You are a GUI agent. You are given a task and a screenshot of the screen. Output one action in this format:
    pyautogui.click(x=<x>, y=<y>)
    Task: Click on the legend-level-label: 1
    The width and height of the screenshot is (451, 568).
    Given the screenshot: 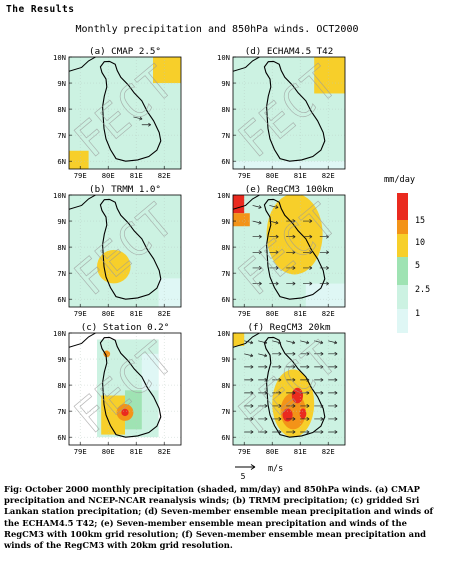 What is the action you would take?
    pyautogui.click(x=417, y=313)
    